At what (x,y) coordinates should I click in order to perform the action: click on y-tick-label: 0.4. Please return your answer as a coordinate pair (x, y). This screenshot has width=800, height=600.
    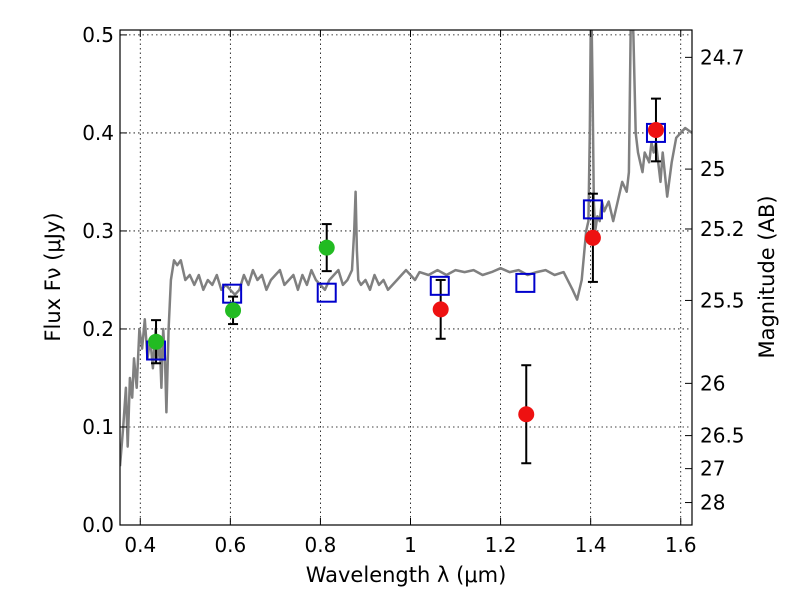
    Looking at the image, I should click on (98, 133).